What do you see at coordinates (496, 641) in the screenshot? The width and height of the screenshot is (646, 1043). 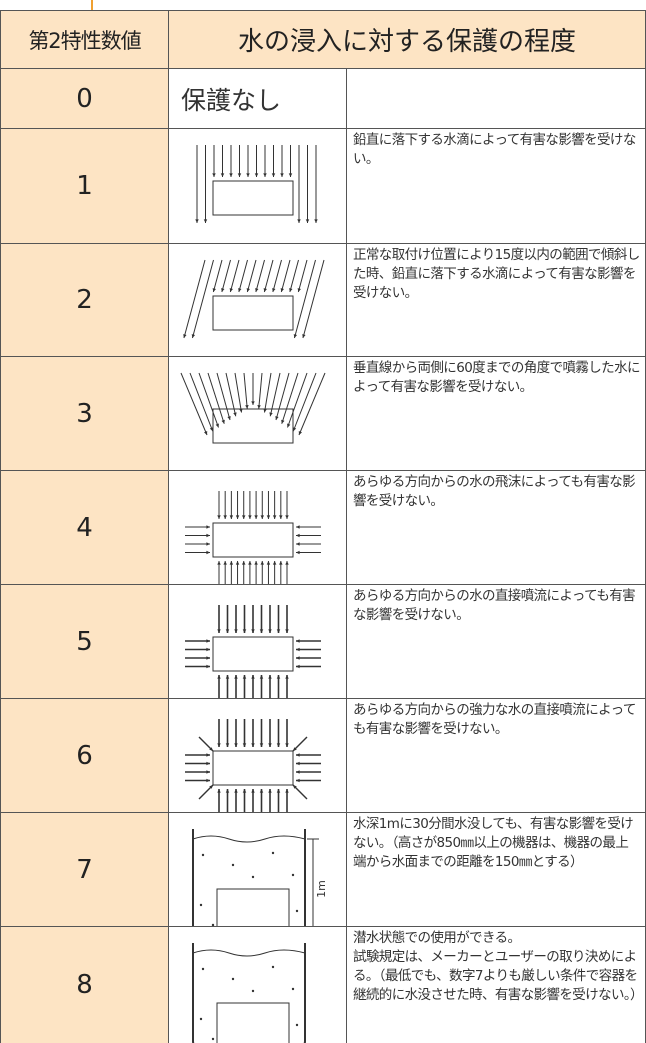 I see `description: あらゆる方向からの水の直接噴流によっても有害な影響を受けない。` at bounding box center [496, 641].